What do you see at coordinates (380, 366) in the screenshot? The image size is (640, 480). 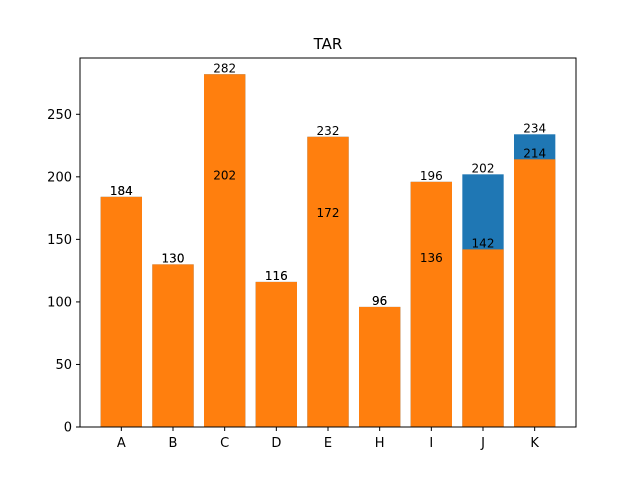 I see `bar-series2-h` at bounding box center [380, 366].